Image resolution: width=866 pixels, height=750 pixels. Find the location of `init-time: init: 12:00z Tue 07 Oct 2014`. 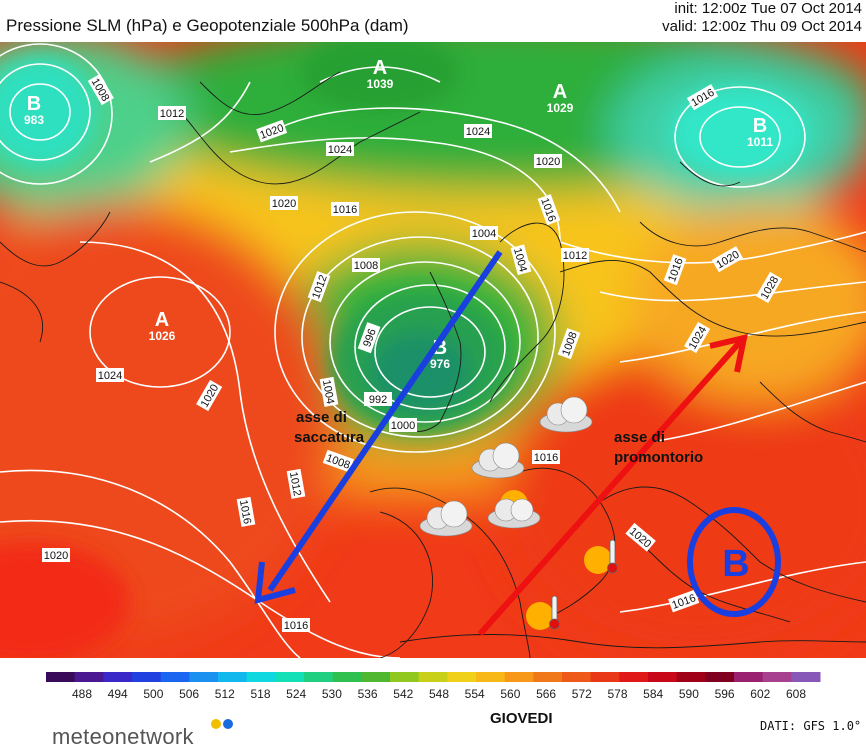

init-time: init: 12:00z Tue 07 Oct 2014 is located at coordinates (768, 8).